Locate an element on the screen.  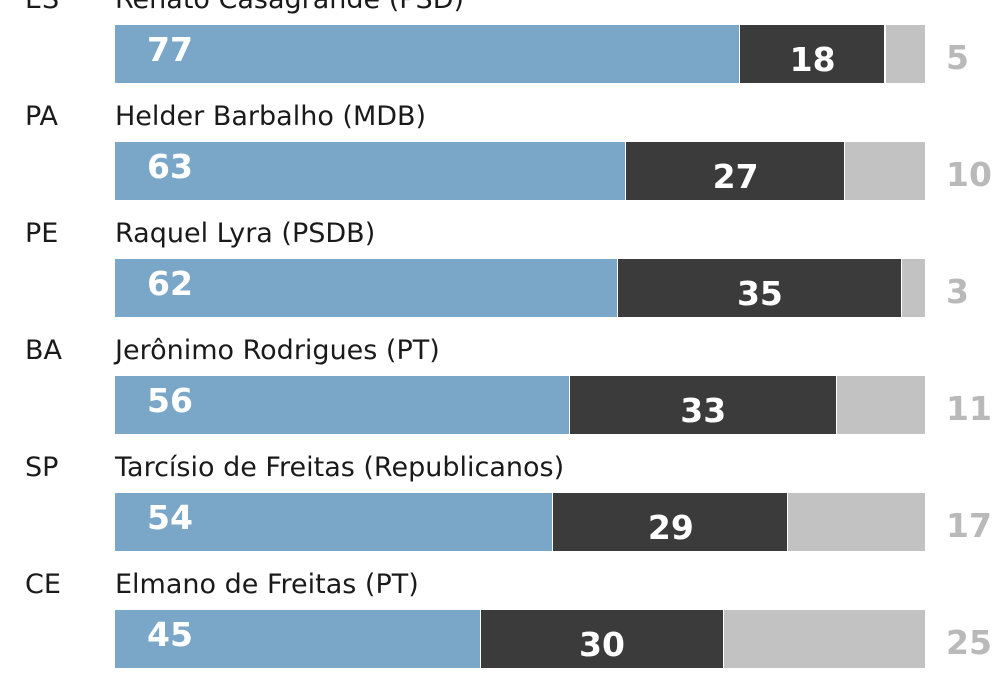
candidate-label: Jerônimo Rodrigues (PT) is located at coordinates (277, 350).